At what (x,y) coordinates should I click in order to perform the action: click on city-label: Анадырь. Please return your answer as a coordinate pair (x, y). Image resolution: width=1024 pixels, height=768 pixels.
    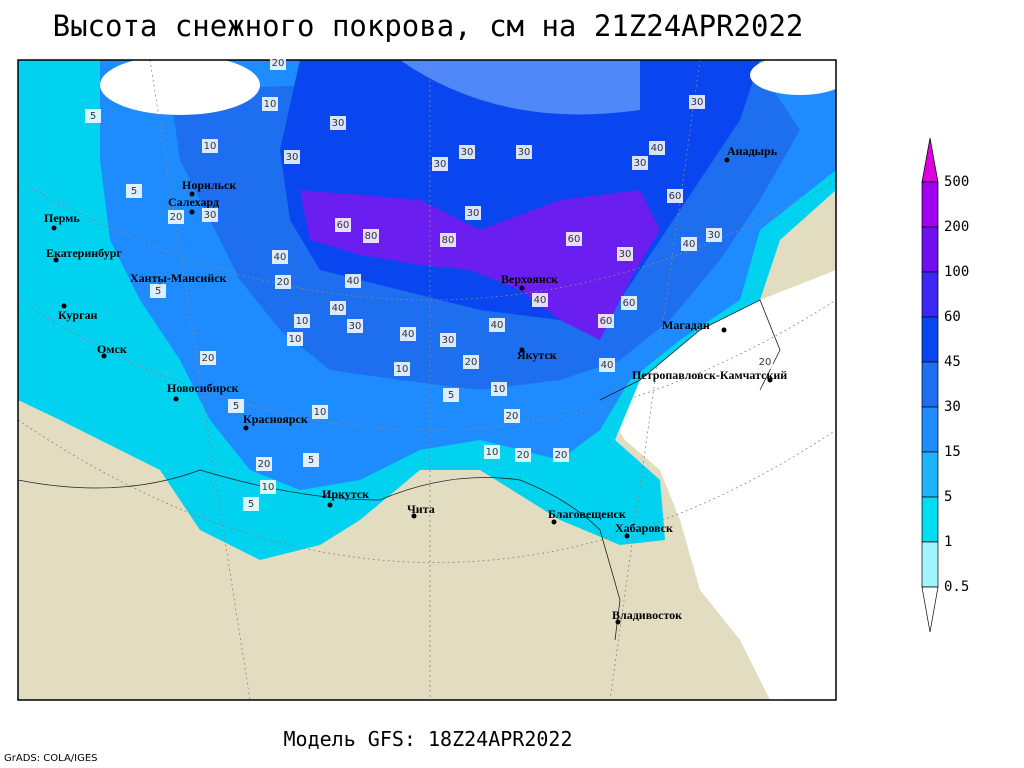
    Looking at the image, I should click on (752, 151).